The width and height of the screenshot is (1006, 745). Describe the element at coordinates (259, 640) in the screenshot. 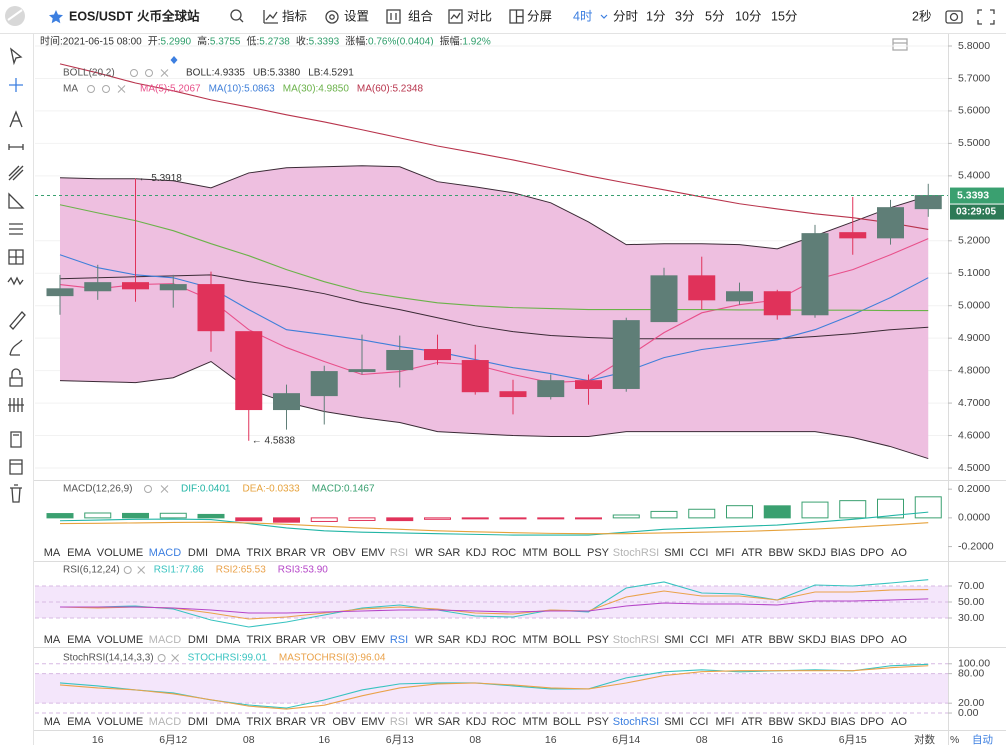

I see `indicator-tab: TRIX` at that location.